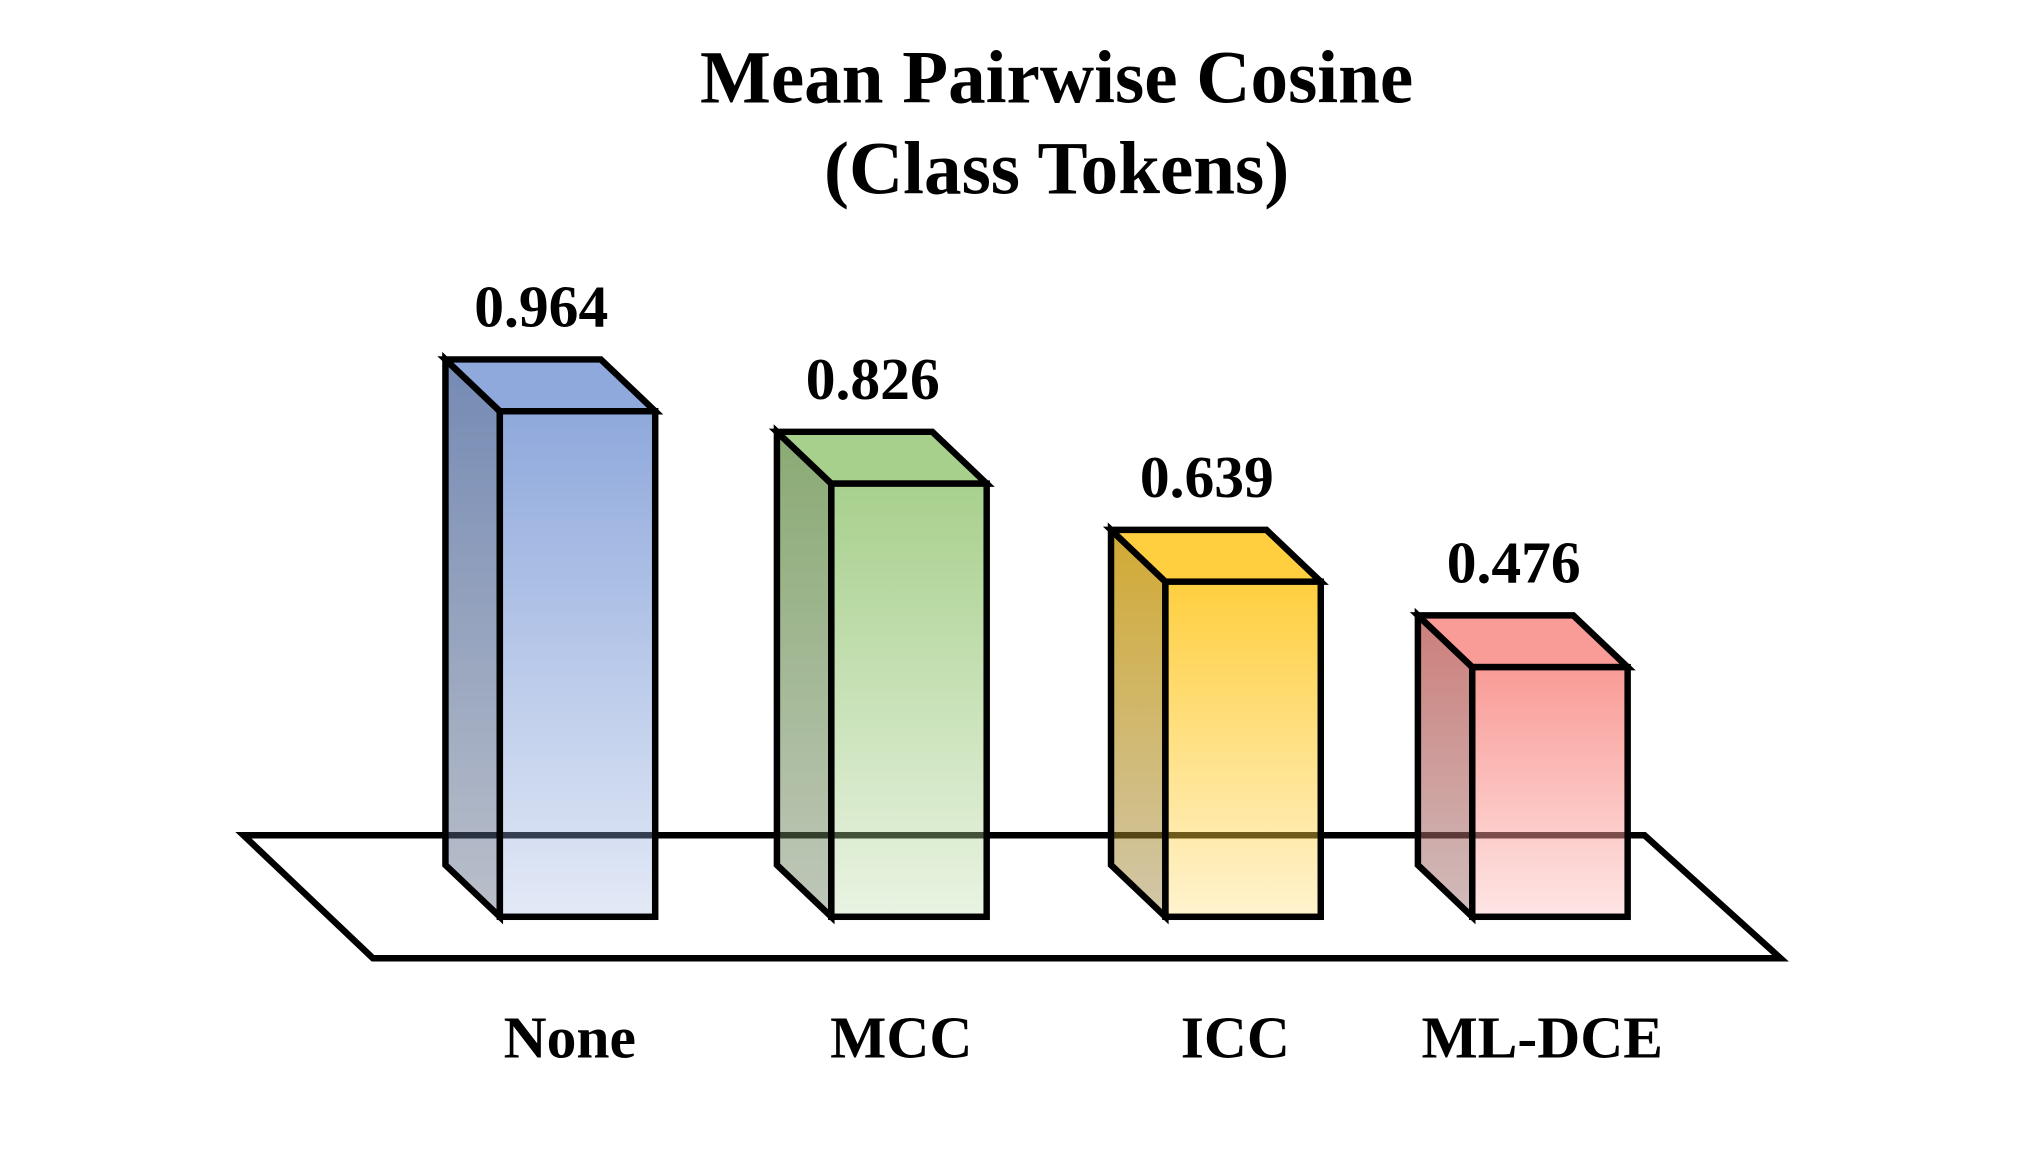 The width and height of the screenshot is (2020, 1168). I want to click on value-label: 0.639, so click(1207, 477).